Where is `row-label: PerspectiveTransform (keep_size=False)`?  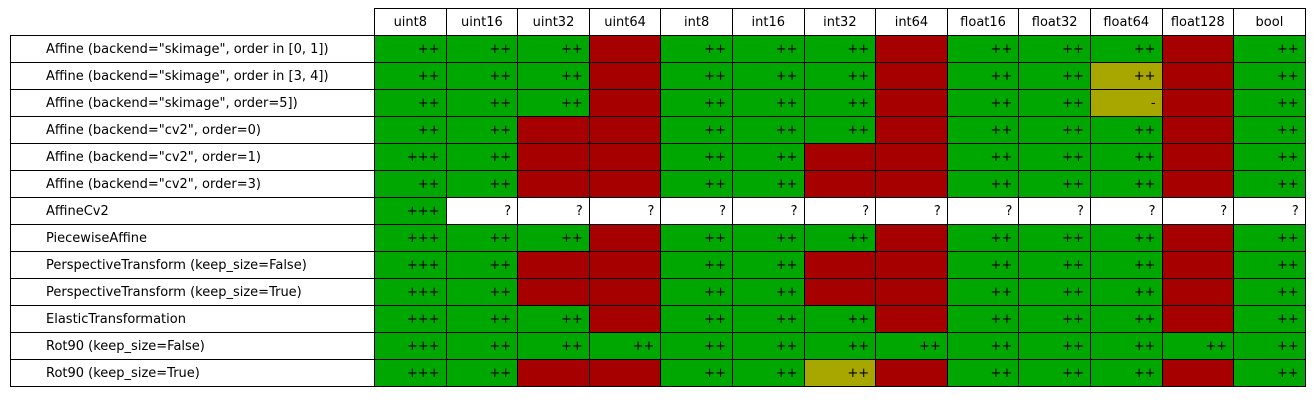
row-label: PerspectiveTransform (keep_size=False) is located at coordinates (192, 265).